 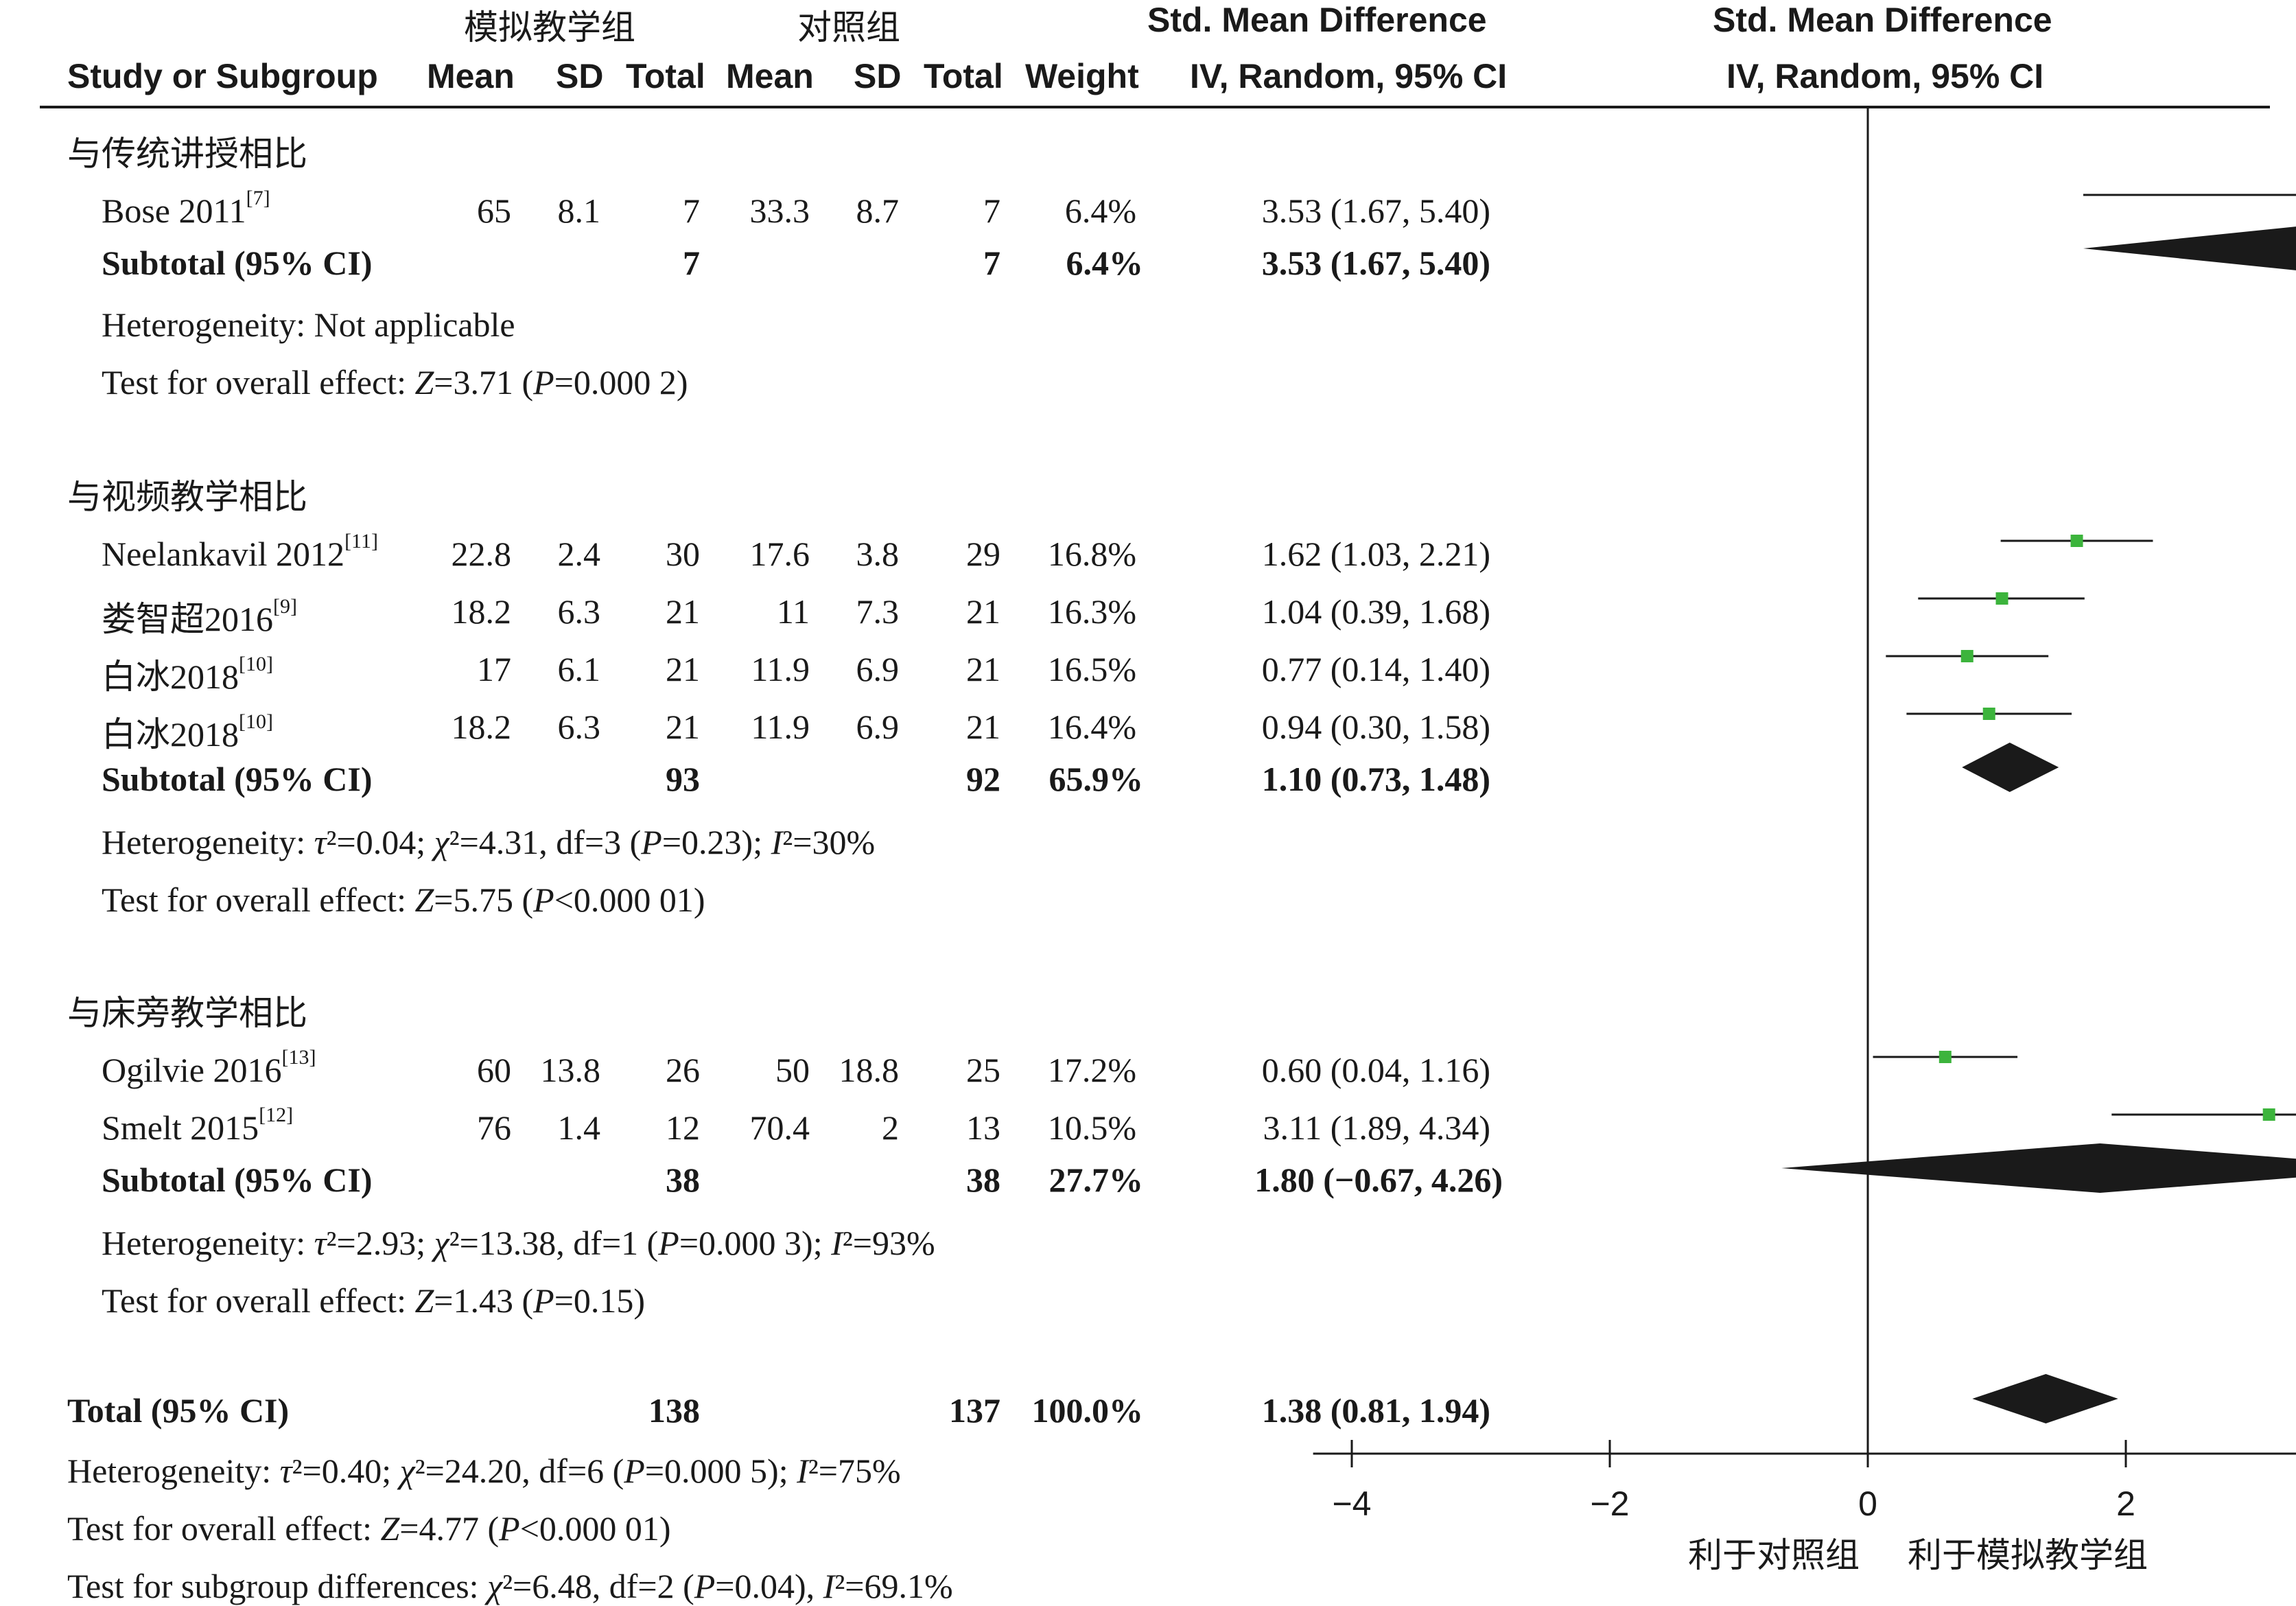 What do you see at coordinates (792, 1070) in the screenshot?
I see `ctl-mean: 50` at bounding box center [792, 1070].